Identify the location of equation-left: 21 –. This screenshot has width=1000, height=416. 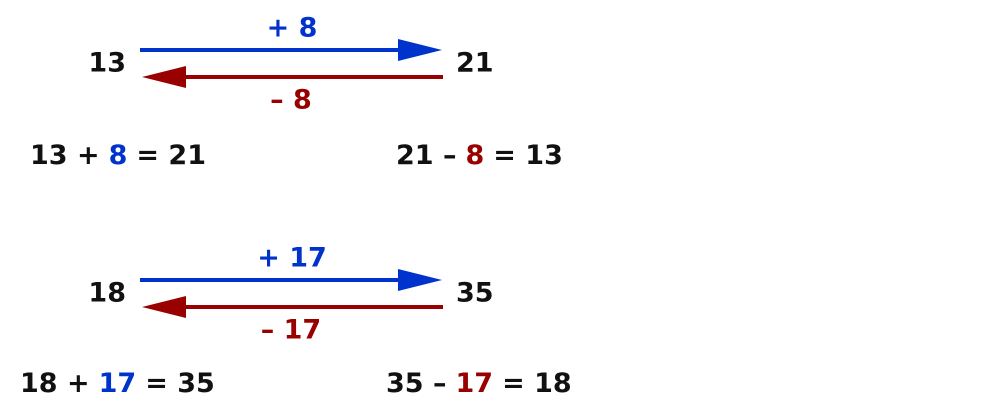
(426, 155).